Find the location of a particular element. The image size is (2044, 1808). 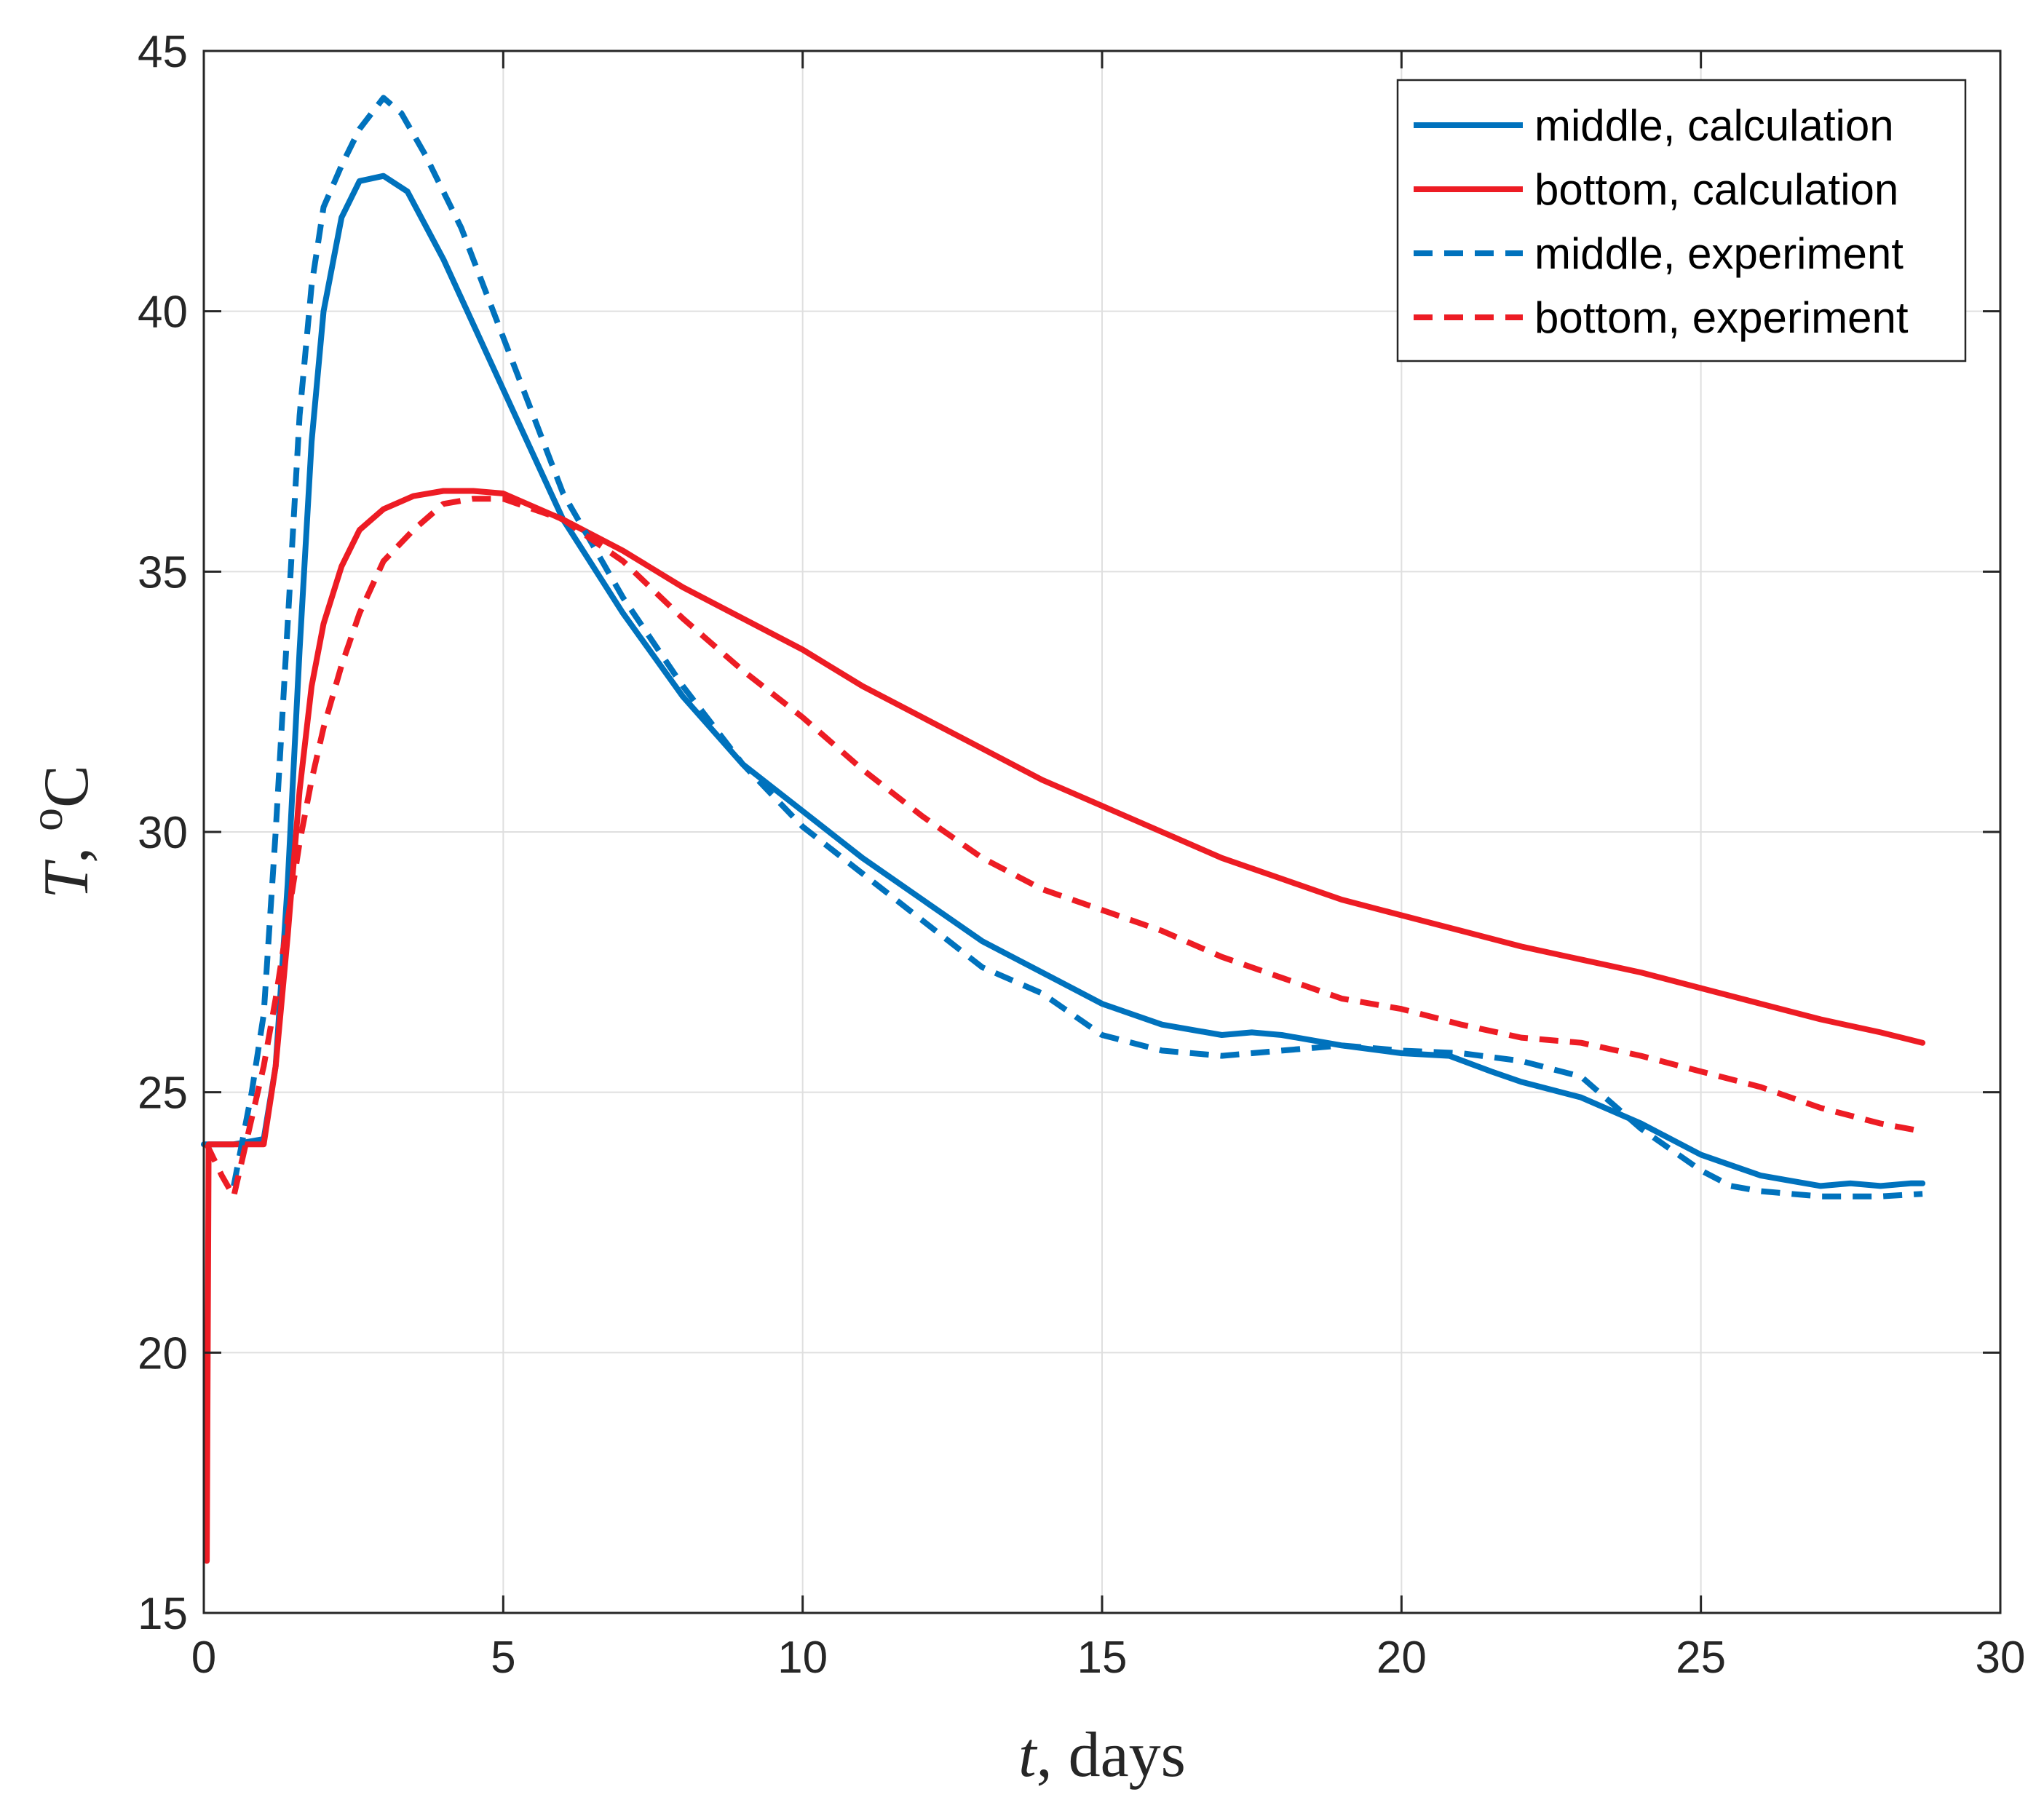

legend-label: middle, calculation is located at coordinates (1714, 125).